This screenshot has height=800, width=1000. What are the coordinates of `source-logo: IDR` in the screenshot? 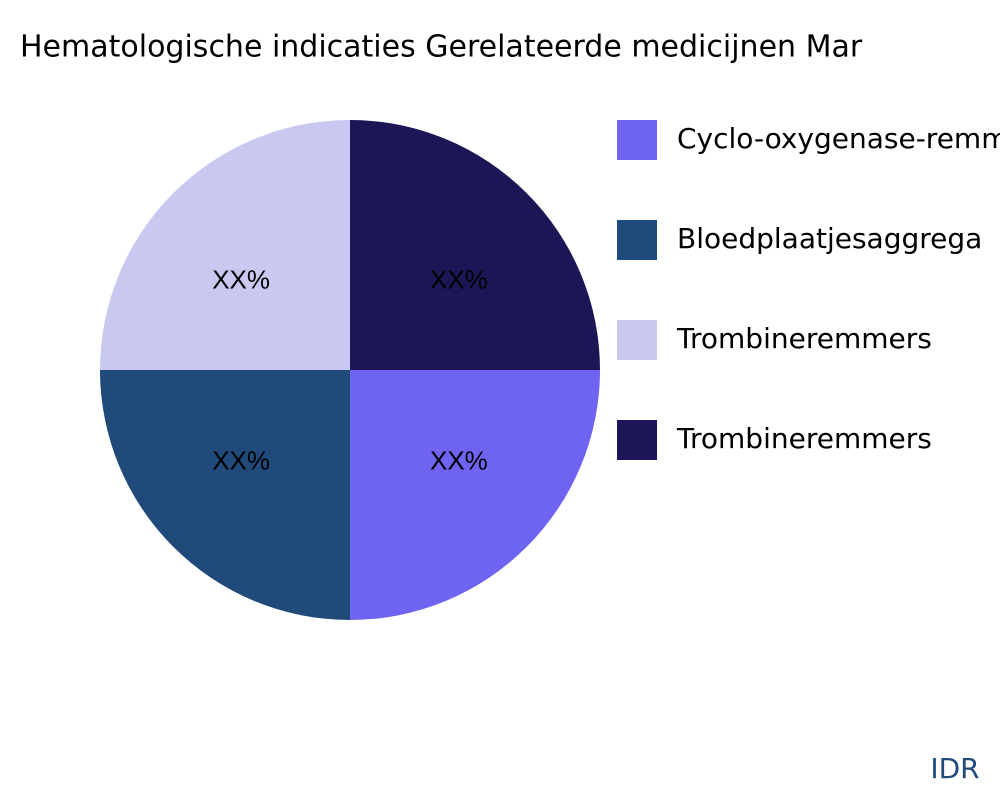 It's located at (954, 768).